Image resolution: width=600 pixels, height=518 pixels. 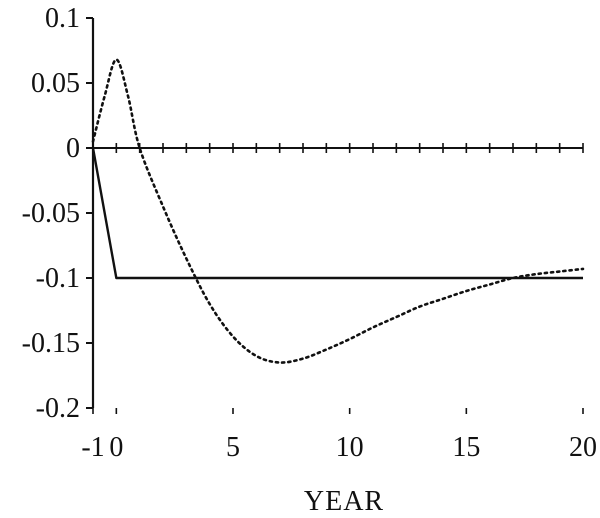 What do you see at coordinates (51, 213) in the screenshot?
I see `y-tick-label: -0.05` at bounding box center [51, 213].